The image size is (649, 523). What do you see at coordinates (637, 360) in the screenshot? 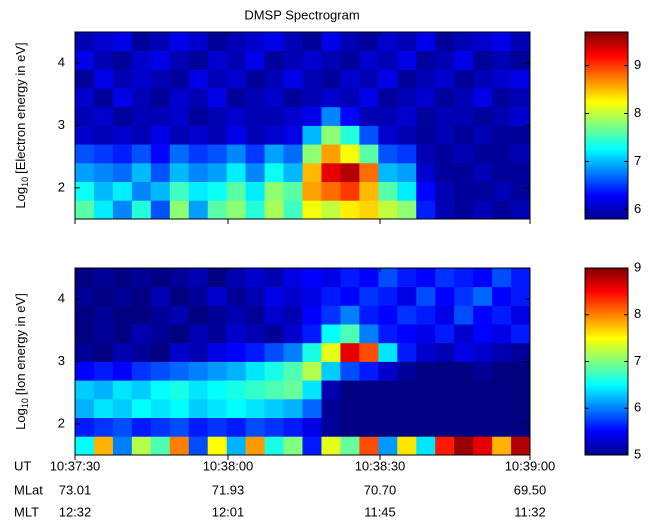
I see `colorbar-tick-label: 7` at bounding box center [637, 360].